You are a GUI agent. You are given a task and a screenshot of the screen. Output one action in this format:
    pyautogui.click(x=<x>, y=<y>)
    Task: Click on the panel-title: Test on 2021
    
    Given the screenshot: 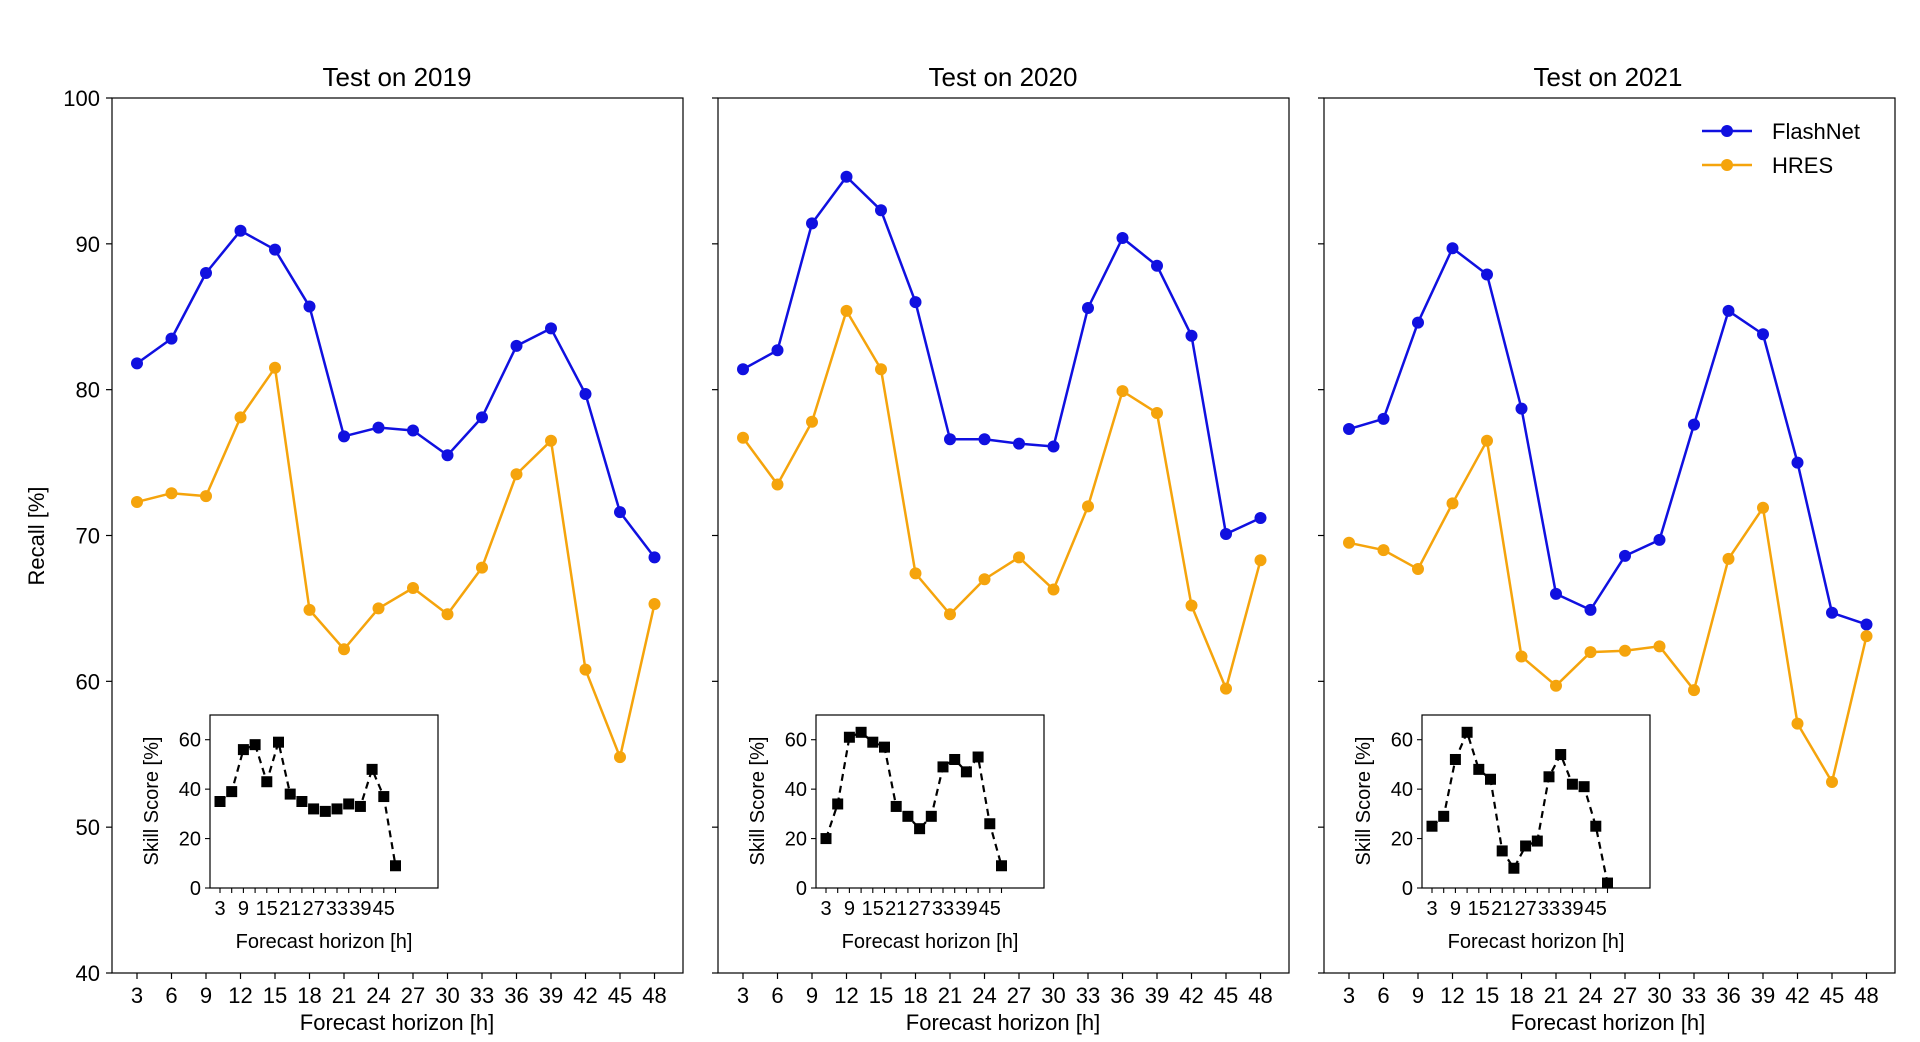 What is the action you would take?
    pyautogui.click(x=1608, y=77)
    